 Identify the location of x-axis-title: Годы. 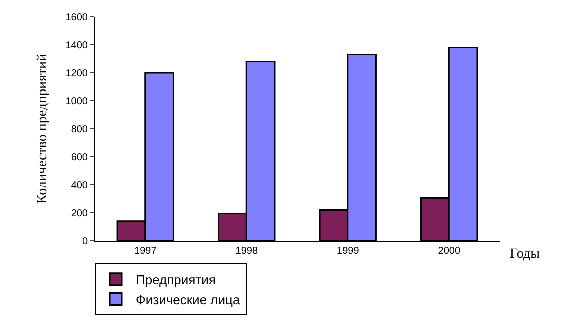
(525, 254).